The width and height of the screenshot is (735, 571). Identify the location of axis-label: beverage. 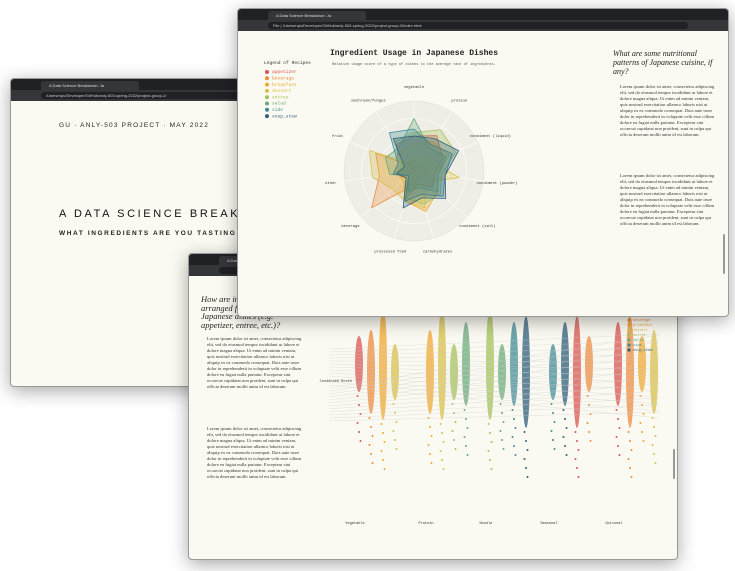
(350, 226).